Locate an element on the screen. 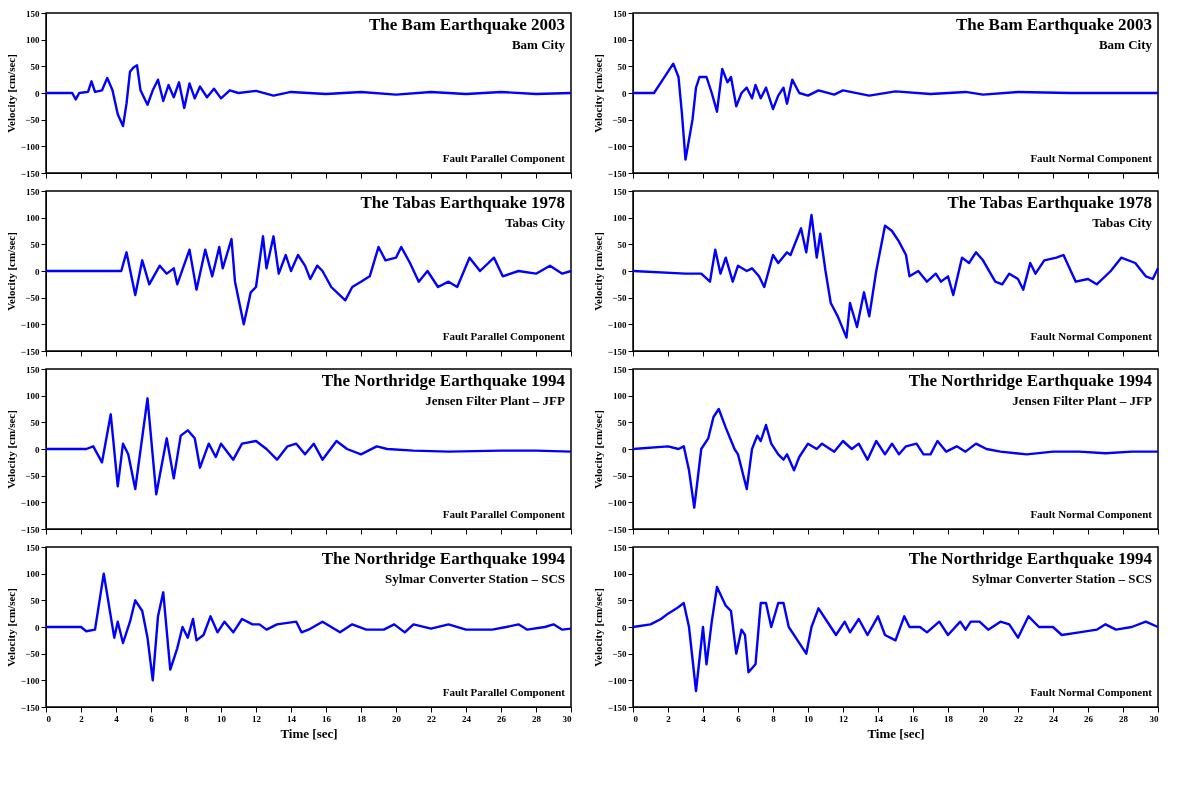 This screenshot has width=1202, height=791. annotation: Sylmar Converter Station – SCS is located at coordinates (1061, 578).